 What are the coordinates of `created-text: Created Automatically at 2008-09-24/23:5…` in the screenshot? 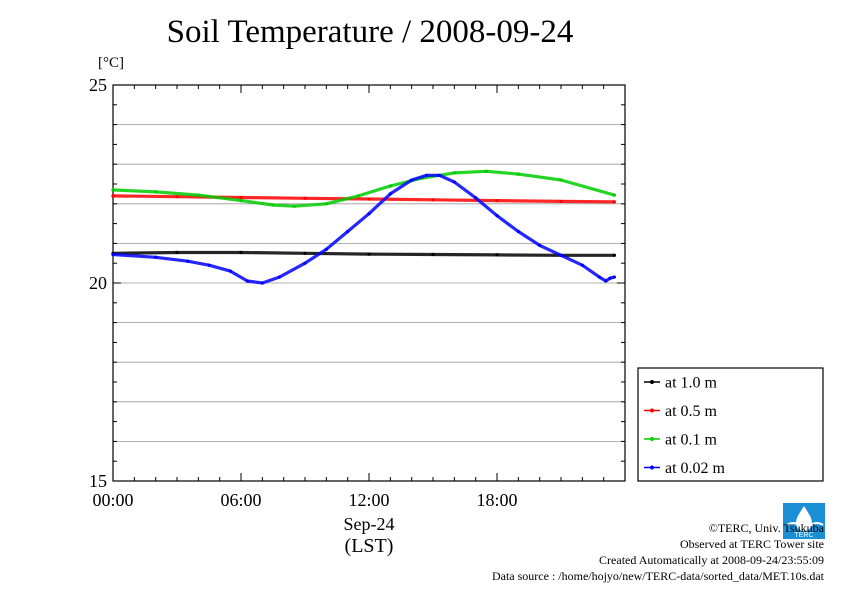 It's located at (711, 560).